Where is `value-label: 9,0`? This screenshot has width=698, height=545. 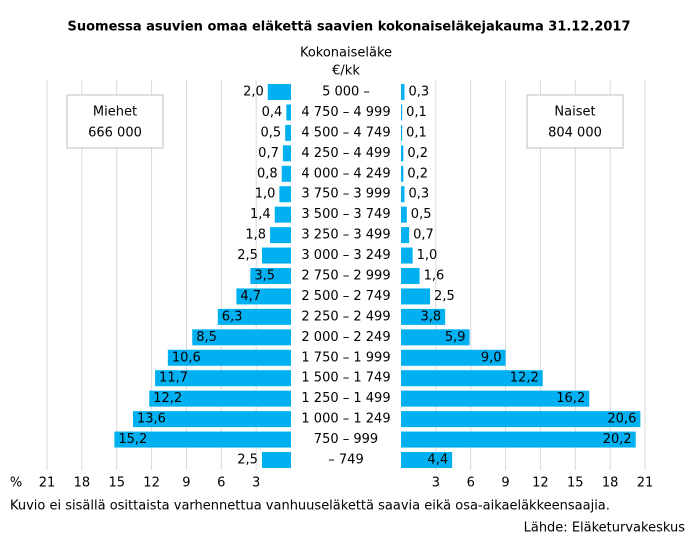
value-label: 9,0 is located at coordinates (491, 357).